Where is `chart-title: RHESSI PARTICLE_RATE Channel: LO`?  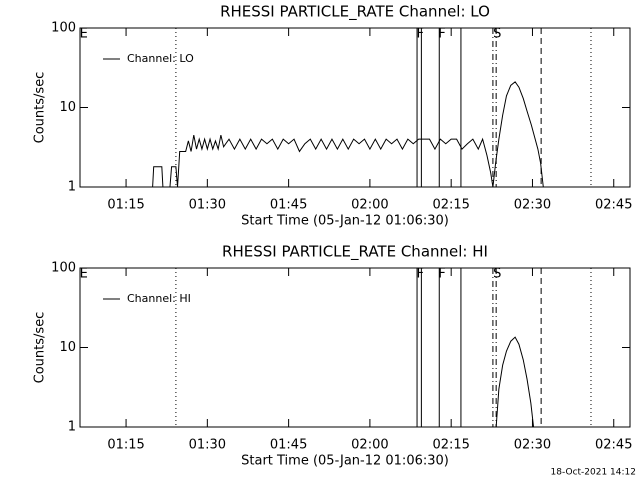 chart-title: RHESSI PARTICLE_RATE Channel: LO is located at coordinates (355, 12).